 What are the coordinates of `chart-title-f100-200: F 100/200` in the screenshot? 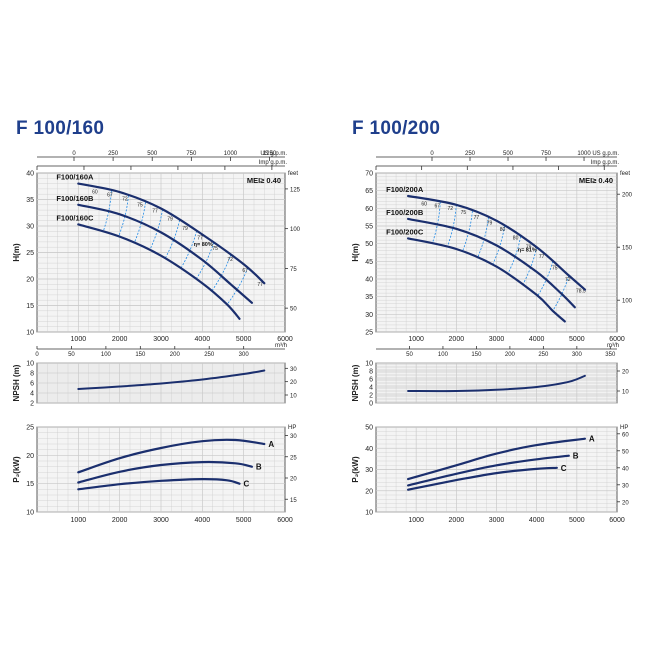 It's located at (396, 128).